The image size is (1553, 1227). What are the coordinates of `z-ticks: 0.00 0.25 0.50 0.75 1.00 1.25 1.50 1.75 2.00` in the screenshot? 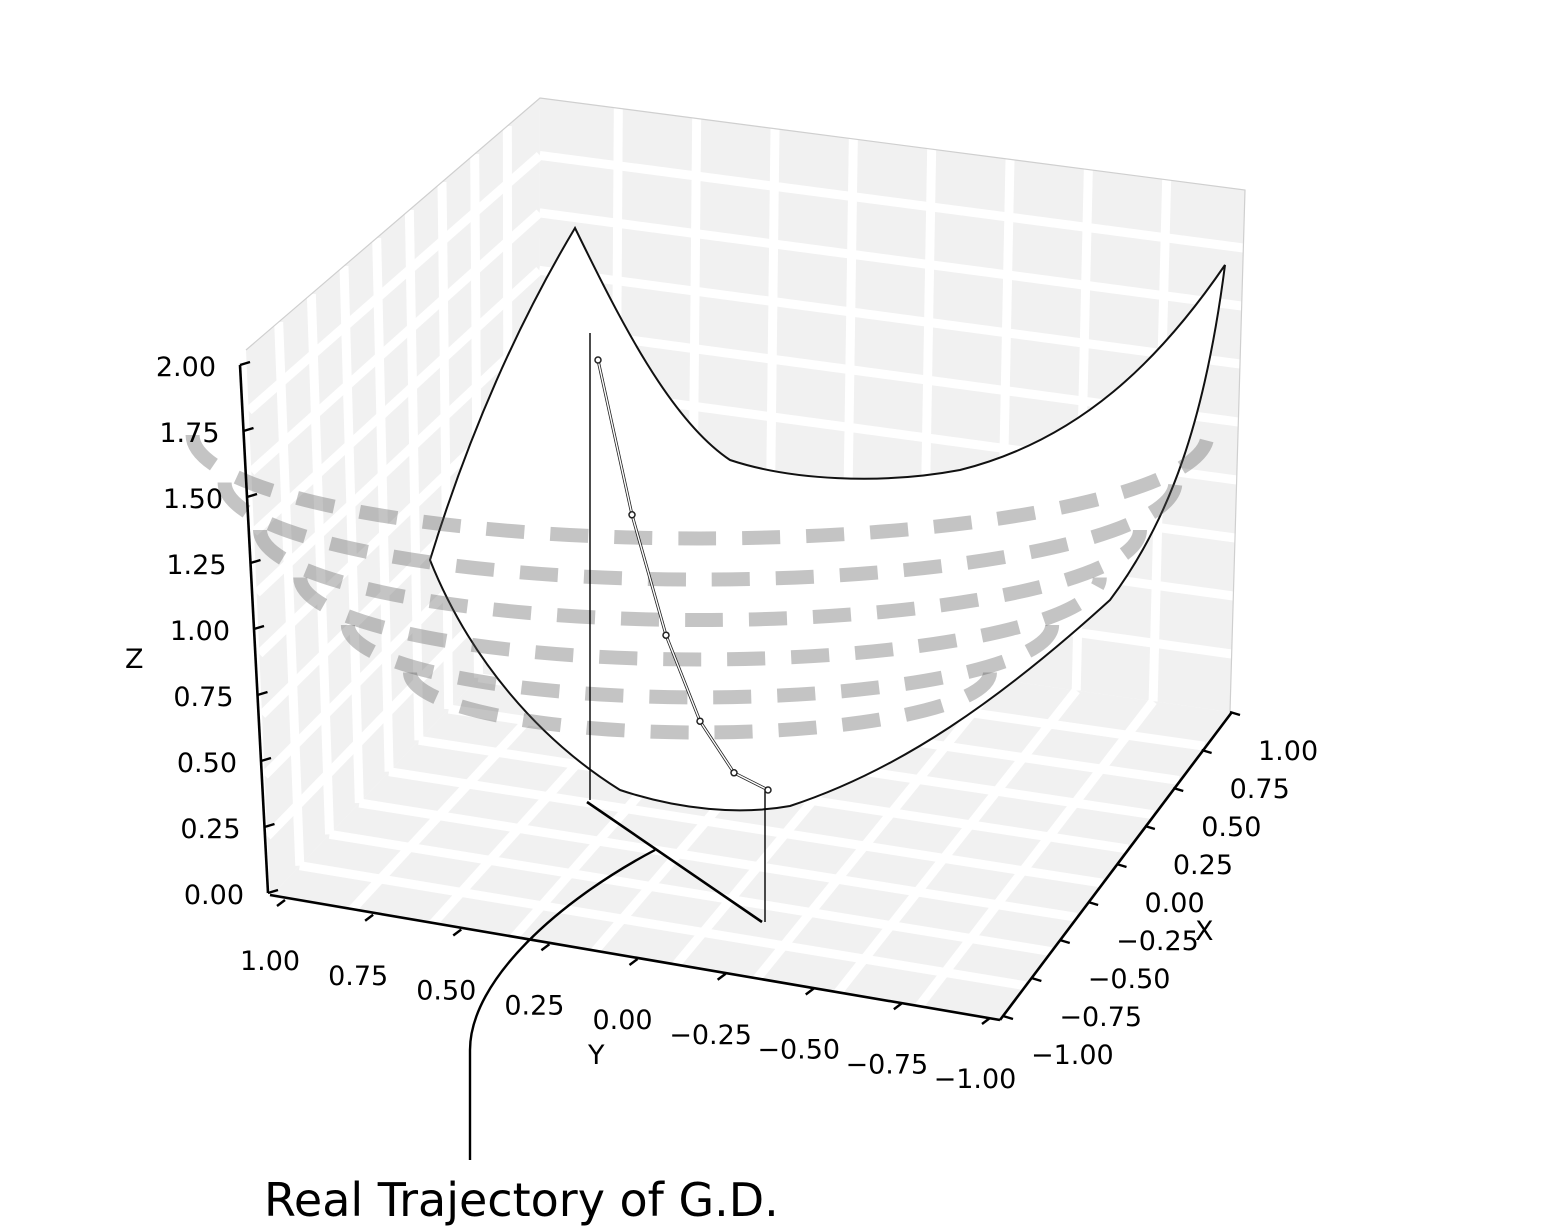 It's located at (217, 631).